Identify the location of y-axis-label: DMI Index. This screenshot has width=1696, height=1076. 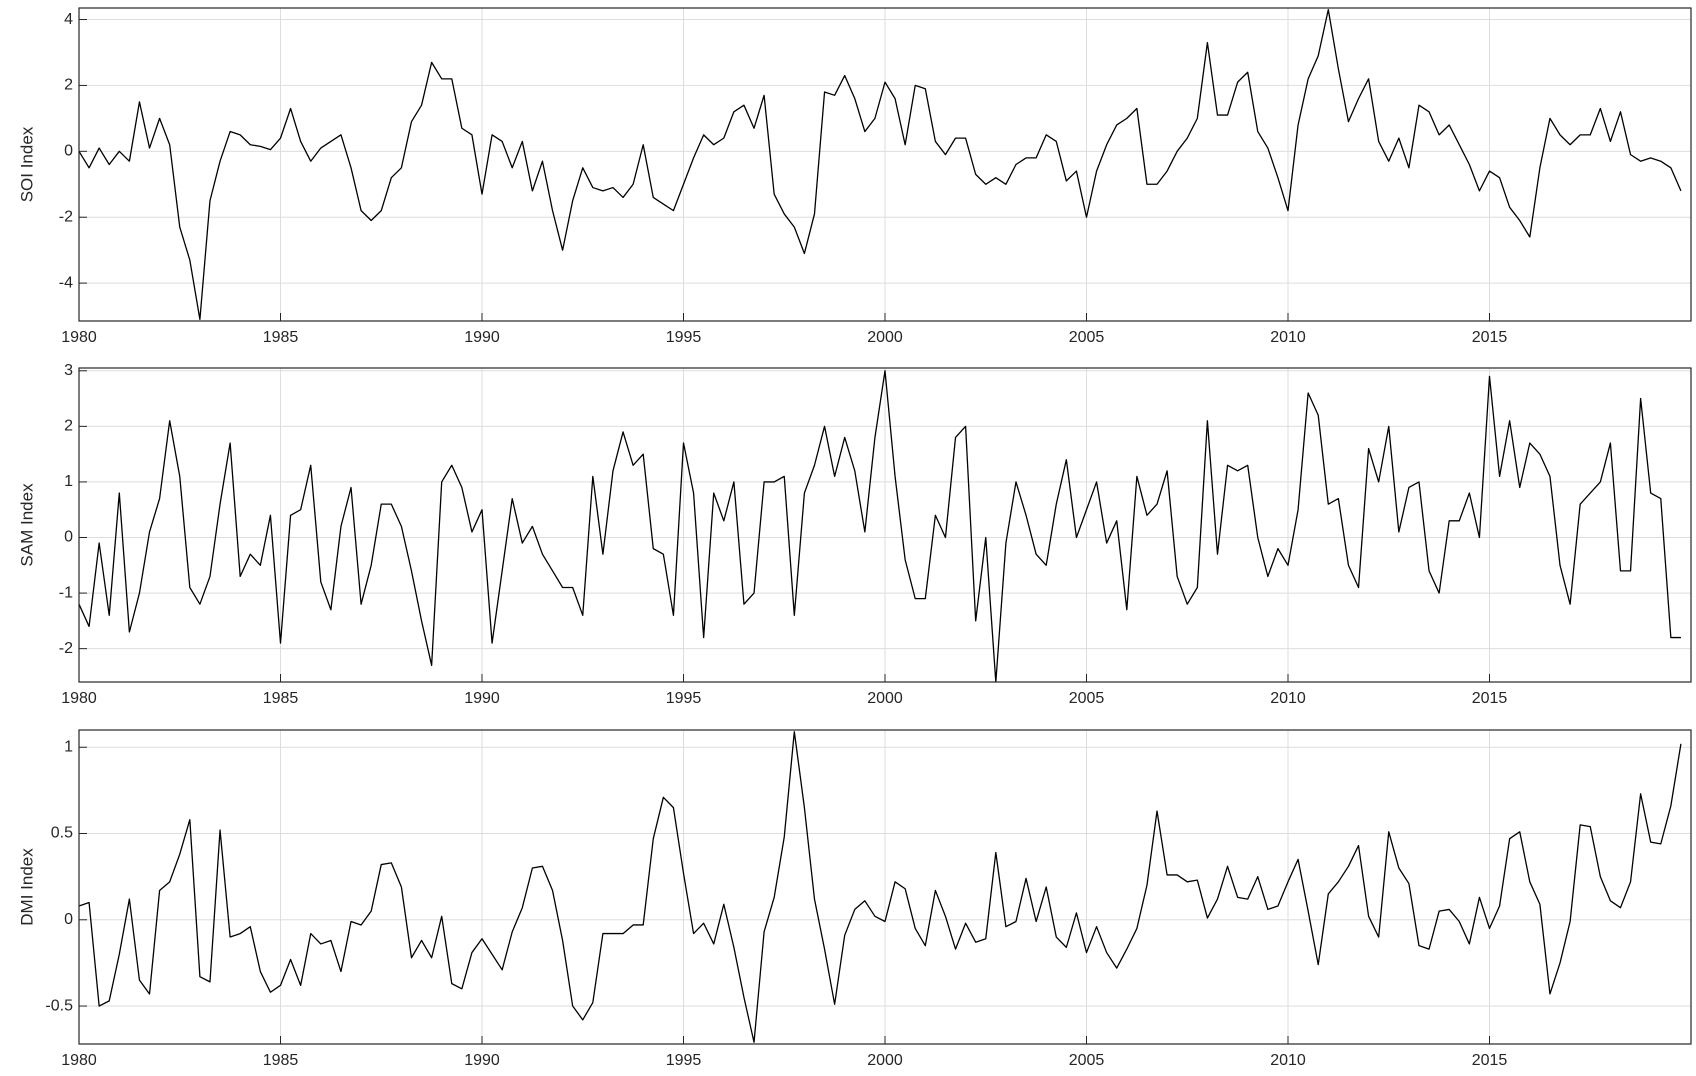
(26, 887).